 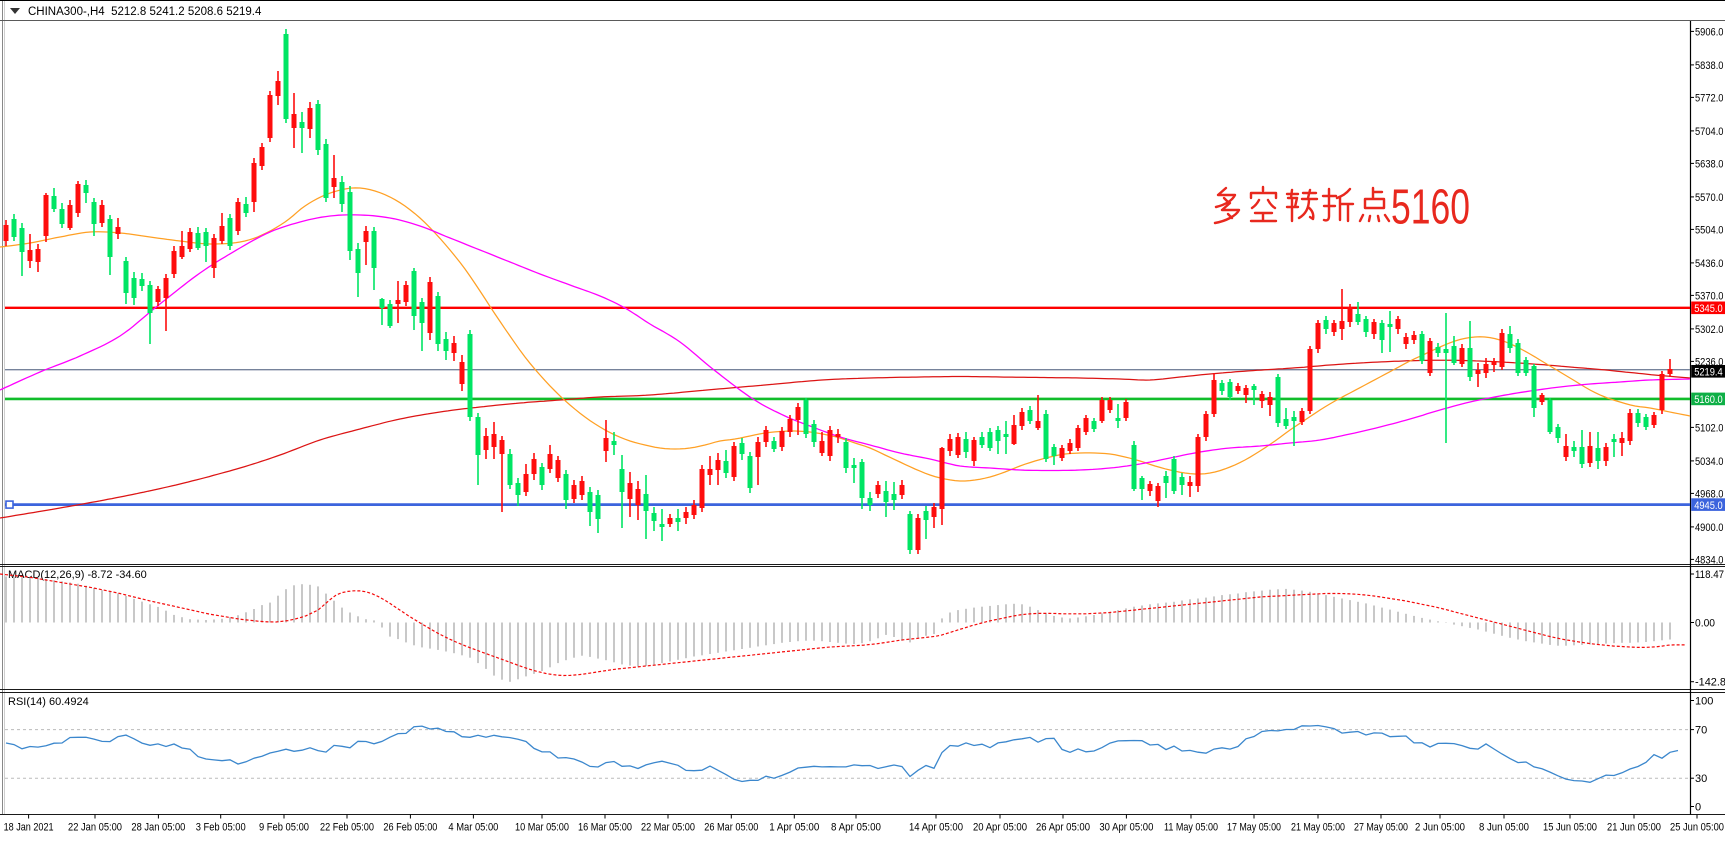 What do you see at coordinates (1709, 296) in the screenshot?
I see `svg-text: 5370.0` at bounding box center [1709, 296].